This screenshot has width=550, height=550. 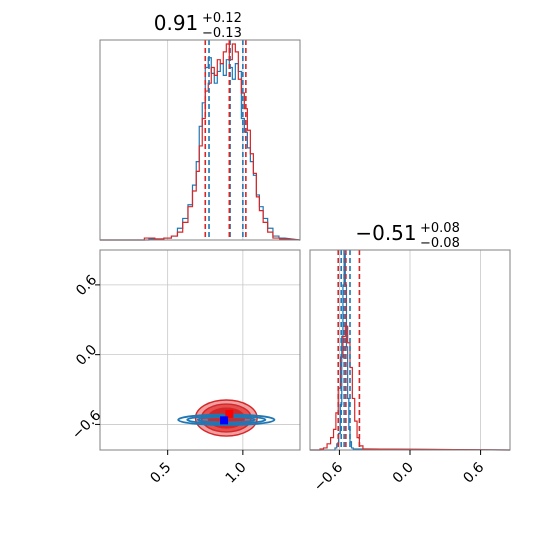 What do you see at coordinates (200, 350) in the screenshot?
I see `scatter-2d-frame` at bounding box center [200, 350].